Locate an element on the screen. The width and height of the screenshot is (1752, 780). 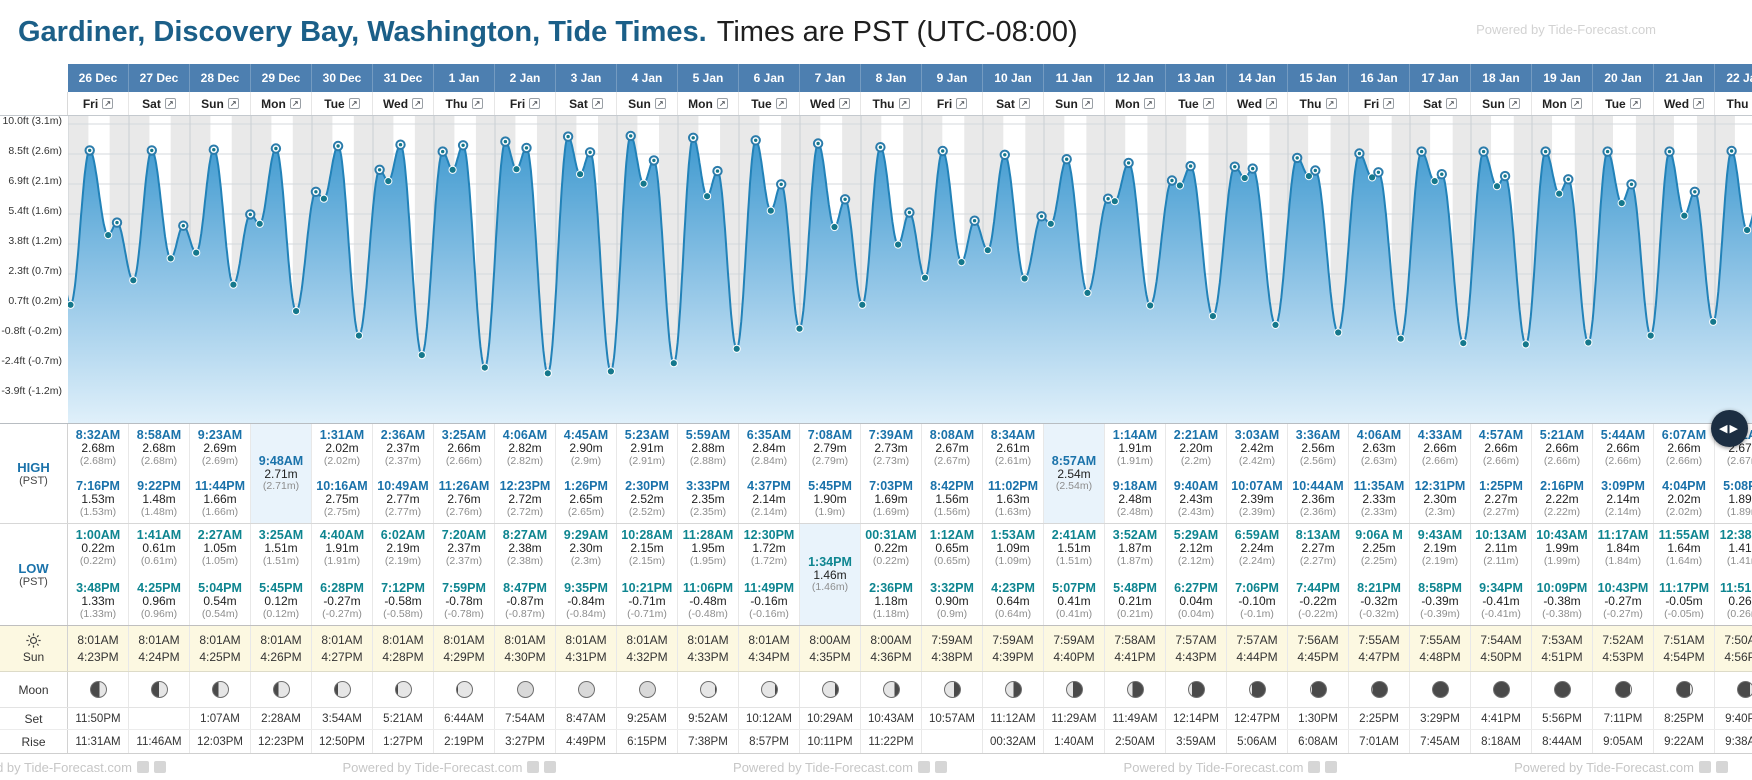
tide-height: 2.43m is located at coordinates (1196, 499).